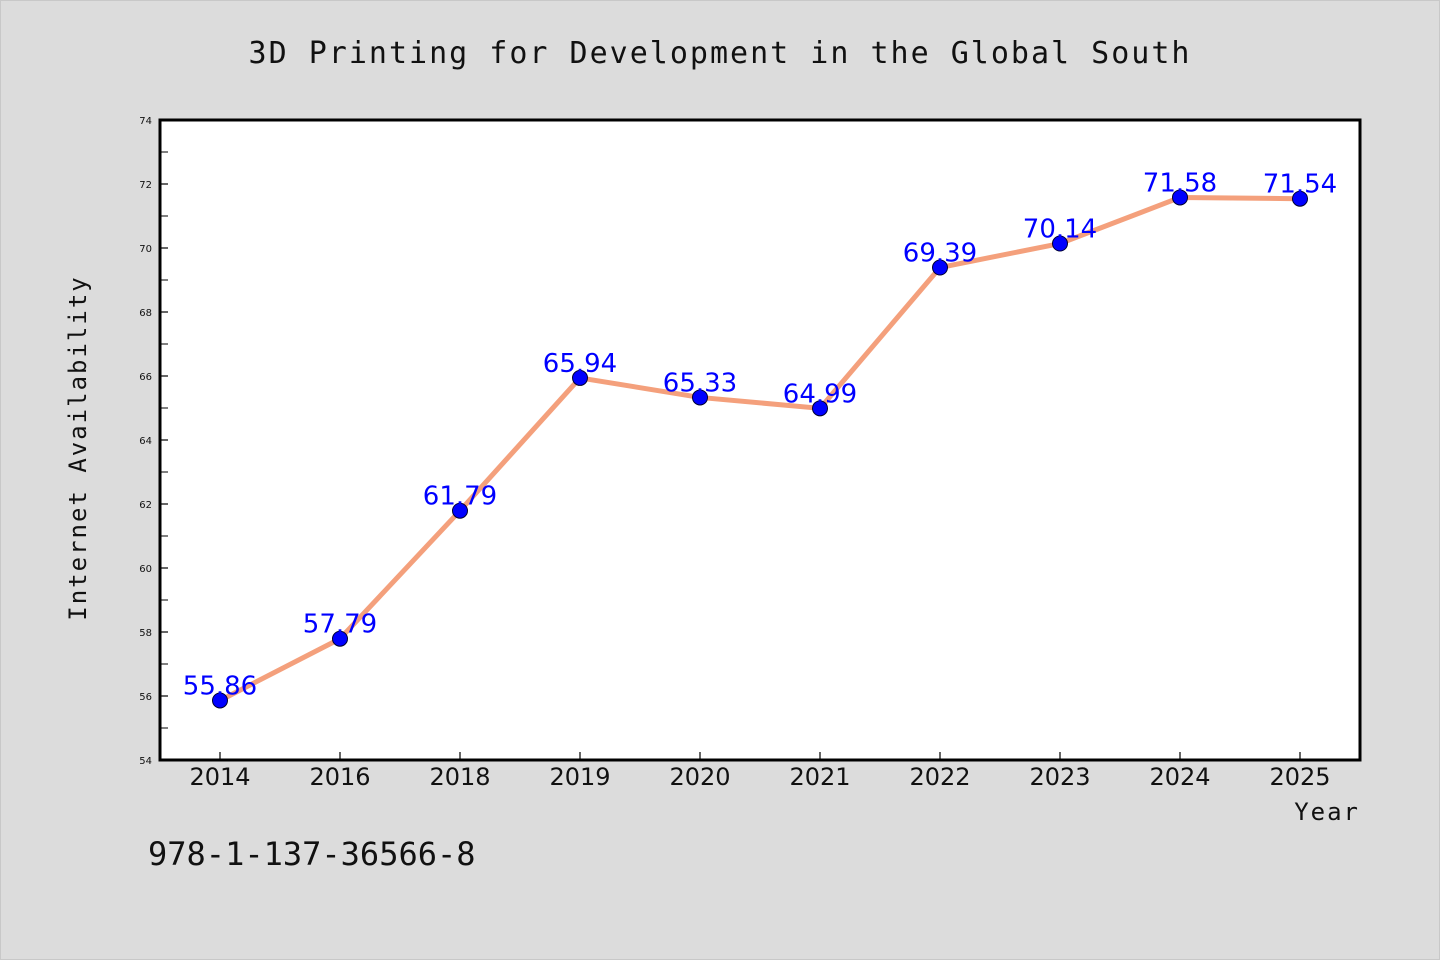  Describe the element at coordinates (1300, 185) in the screenshot. I see `data-label: 71.54` at that location.